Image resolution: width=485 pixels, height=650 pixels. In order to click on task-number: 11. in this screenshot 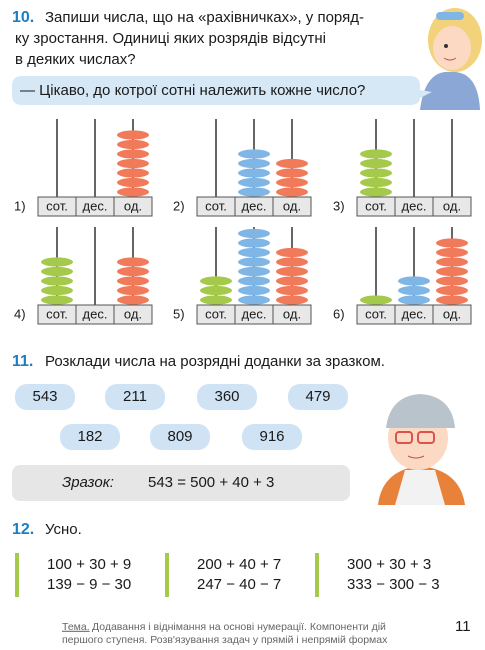, I will do `click(22, 361)`.